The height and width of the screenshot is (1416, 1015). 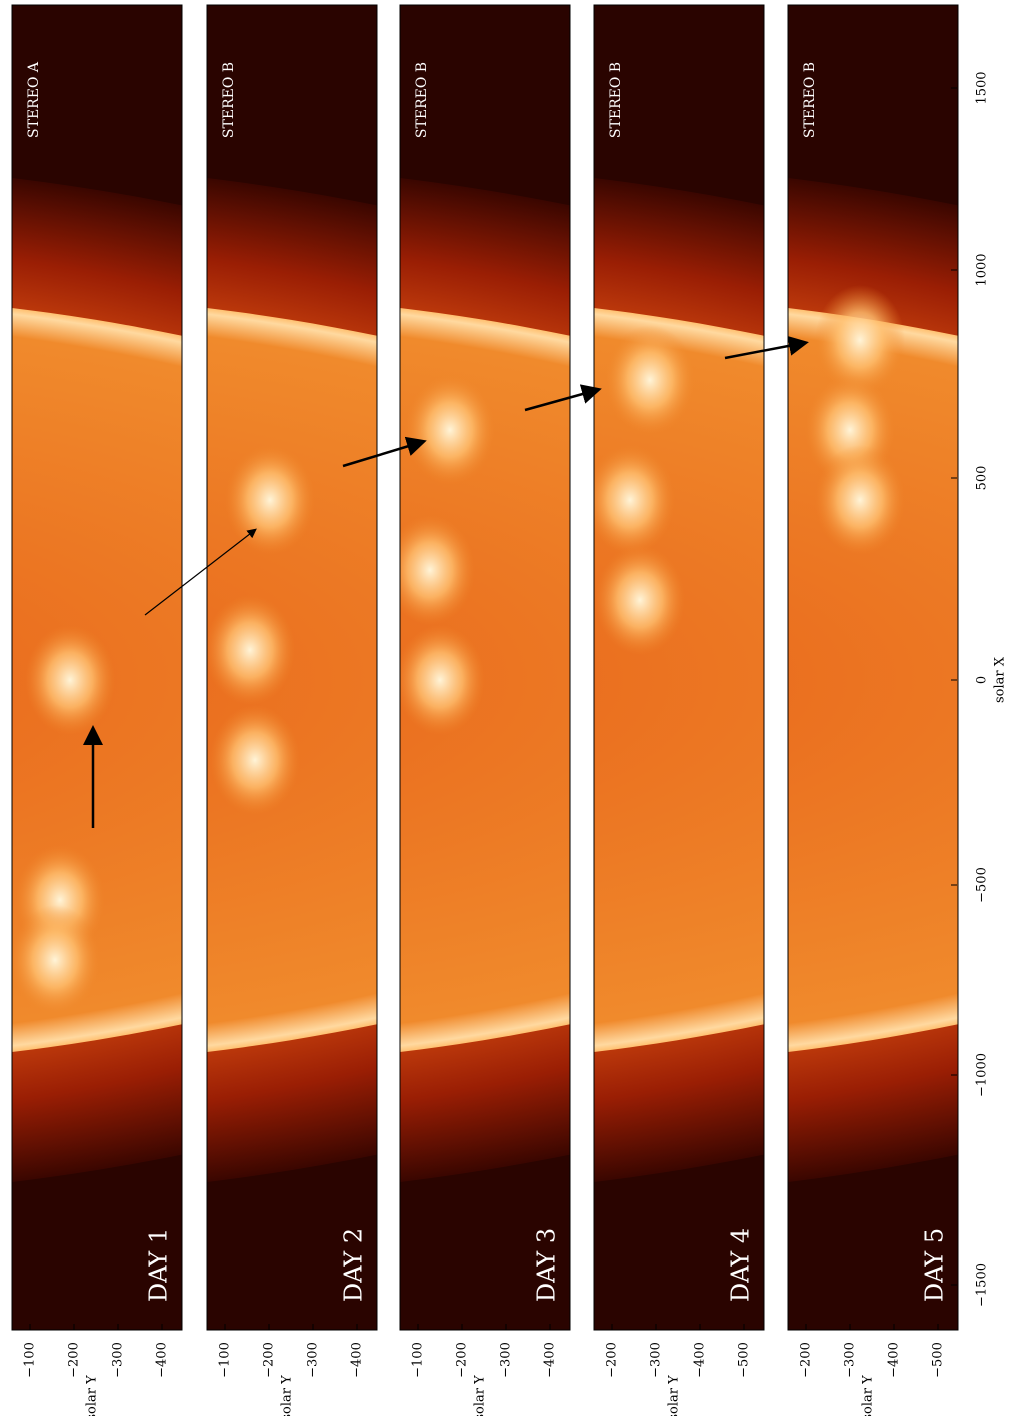 I want to click on day-label: DAY 4, so click(x=741, y=1265).